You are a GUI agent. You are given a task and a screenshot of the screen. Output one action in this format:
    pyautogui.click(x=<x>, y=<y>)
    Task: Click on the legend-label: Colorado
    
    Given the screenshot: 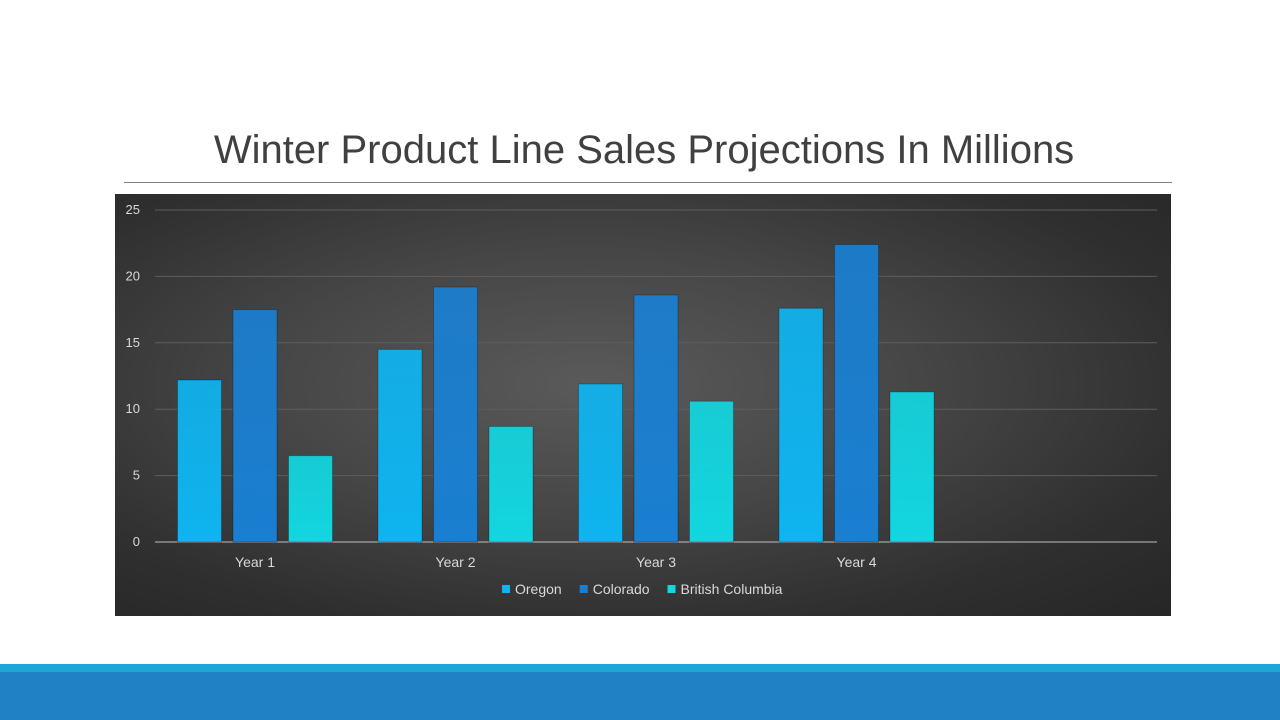 What is the action you would take?
    pyautogui.click(x=621, y=589)
    